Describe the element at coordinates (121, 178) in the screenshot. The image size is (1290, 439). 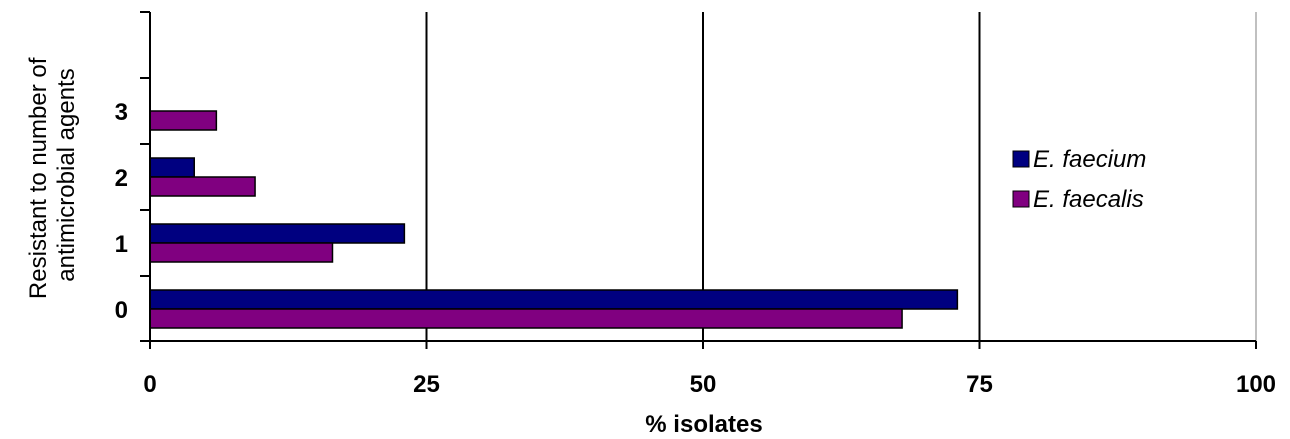
I see `y-tick-label-2: 2` at that location.